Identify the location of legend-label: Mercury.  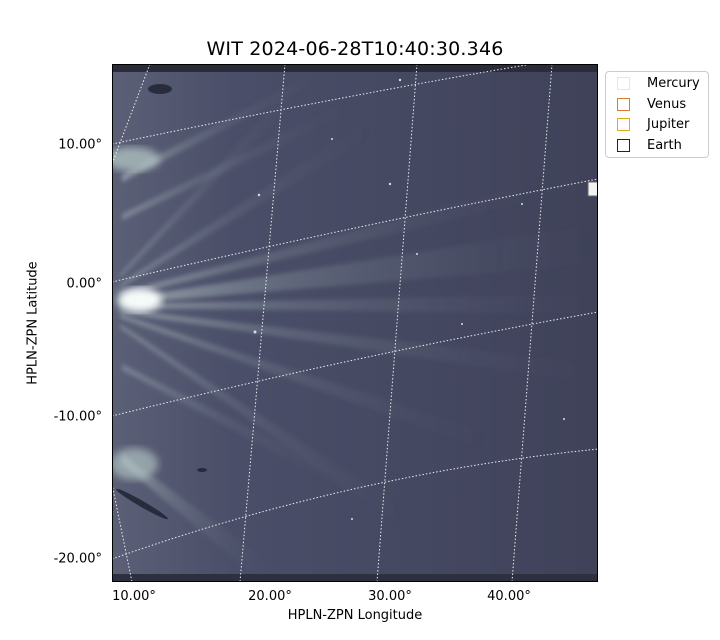
(673, 83).